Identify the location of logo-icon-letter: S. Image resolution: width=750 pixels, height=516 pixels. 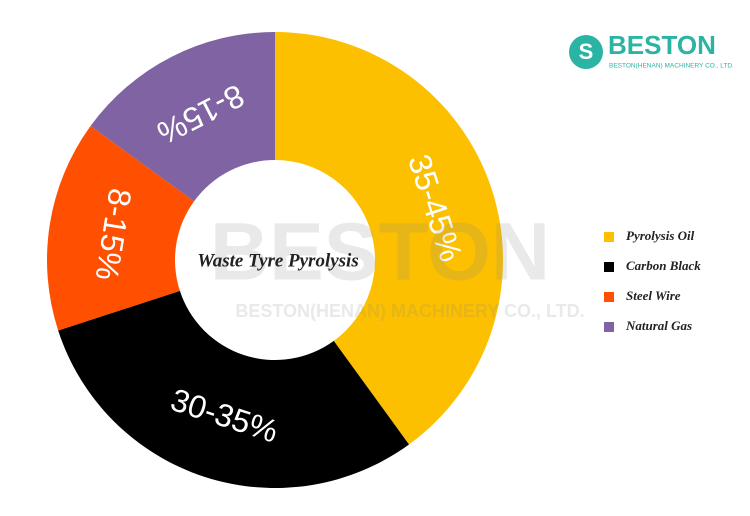
(586, 51).